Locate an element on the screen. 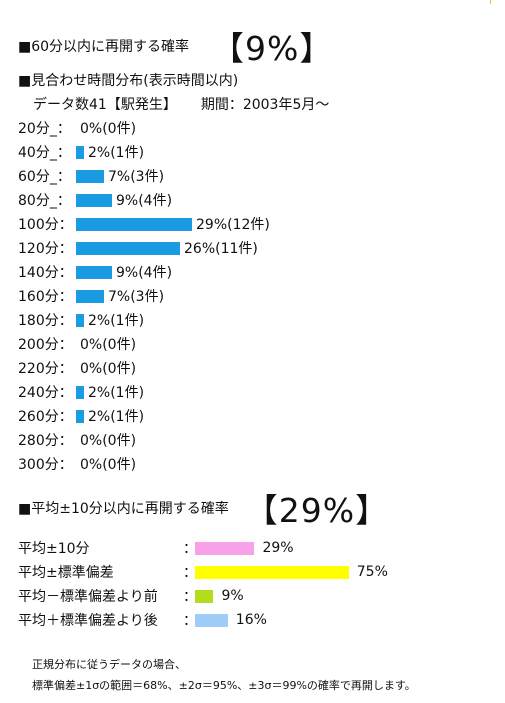 This screenshot has height=703, width=505. distribution-row: 100分： 29%(12件) is located at coordinates (144, 224).